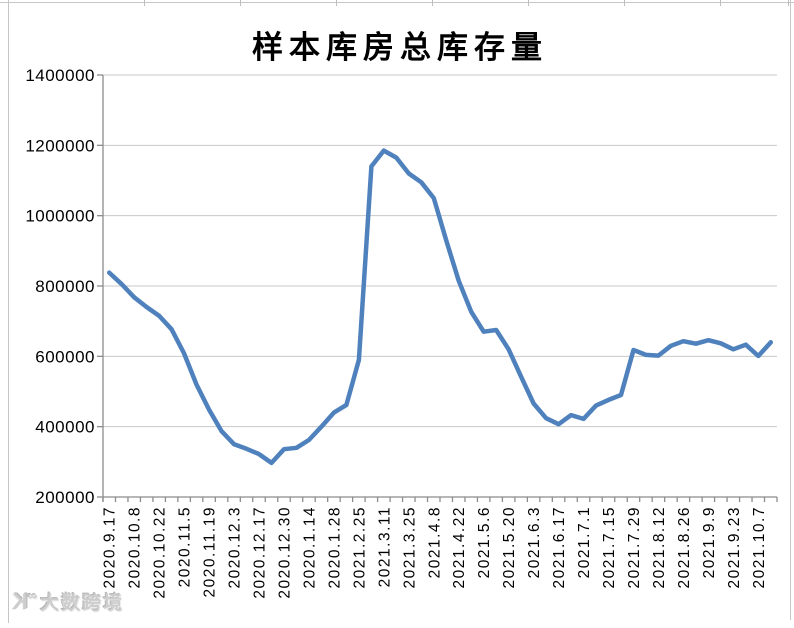  What do you see at coordinates (734, 547) in the screenshot?
I see `svg-text: 2021.9.23` at bounding box center [734, 547].